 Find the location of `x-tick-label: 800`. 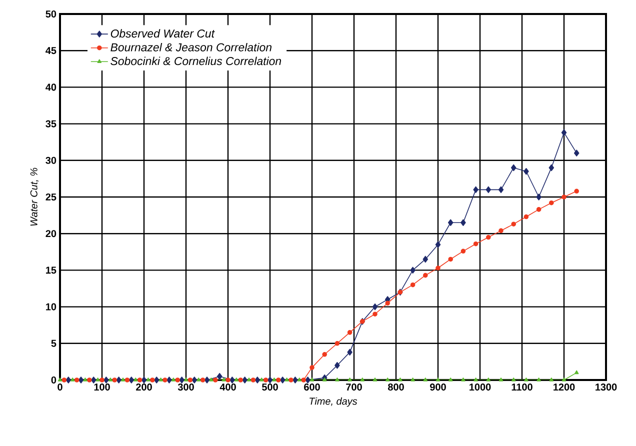

x-tick-label: 800 is located at coordinates (396, 387).